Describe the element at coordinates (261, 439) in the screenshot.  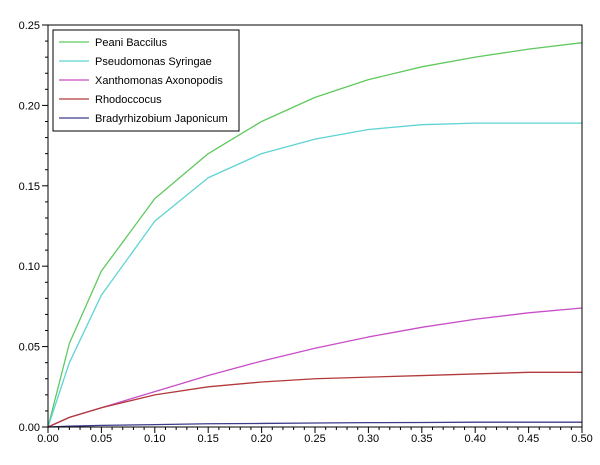
I see `x-tick-label: 0.20` at that location.